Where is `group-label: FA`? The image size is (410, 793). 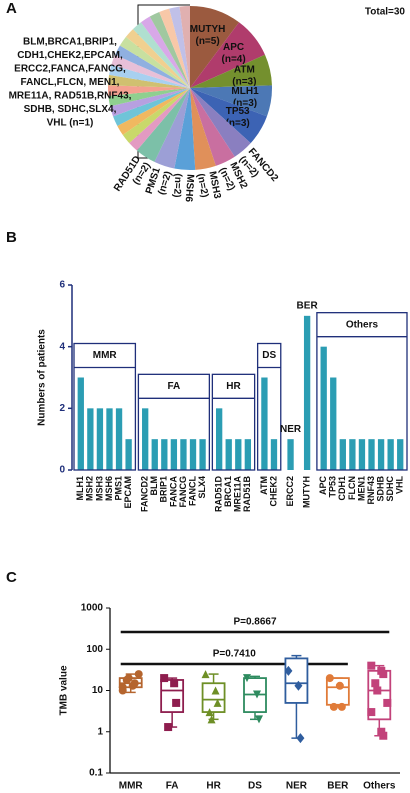
group-label: FA is located at coordinates (173, 386).